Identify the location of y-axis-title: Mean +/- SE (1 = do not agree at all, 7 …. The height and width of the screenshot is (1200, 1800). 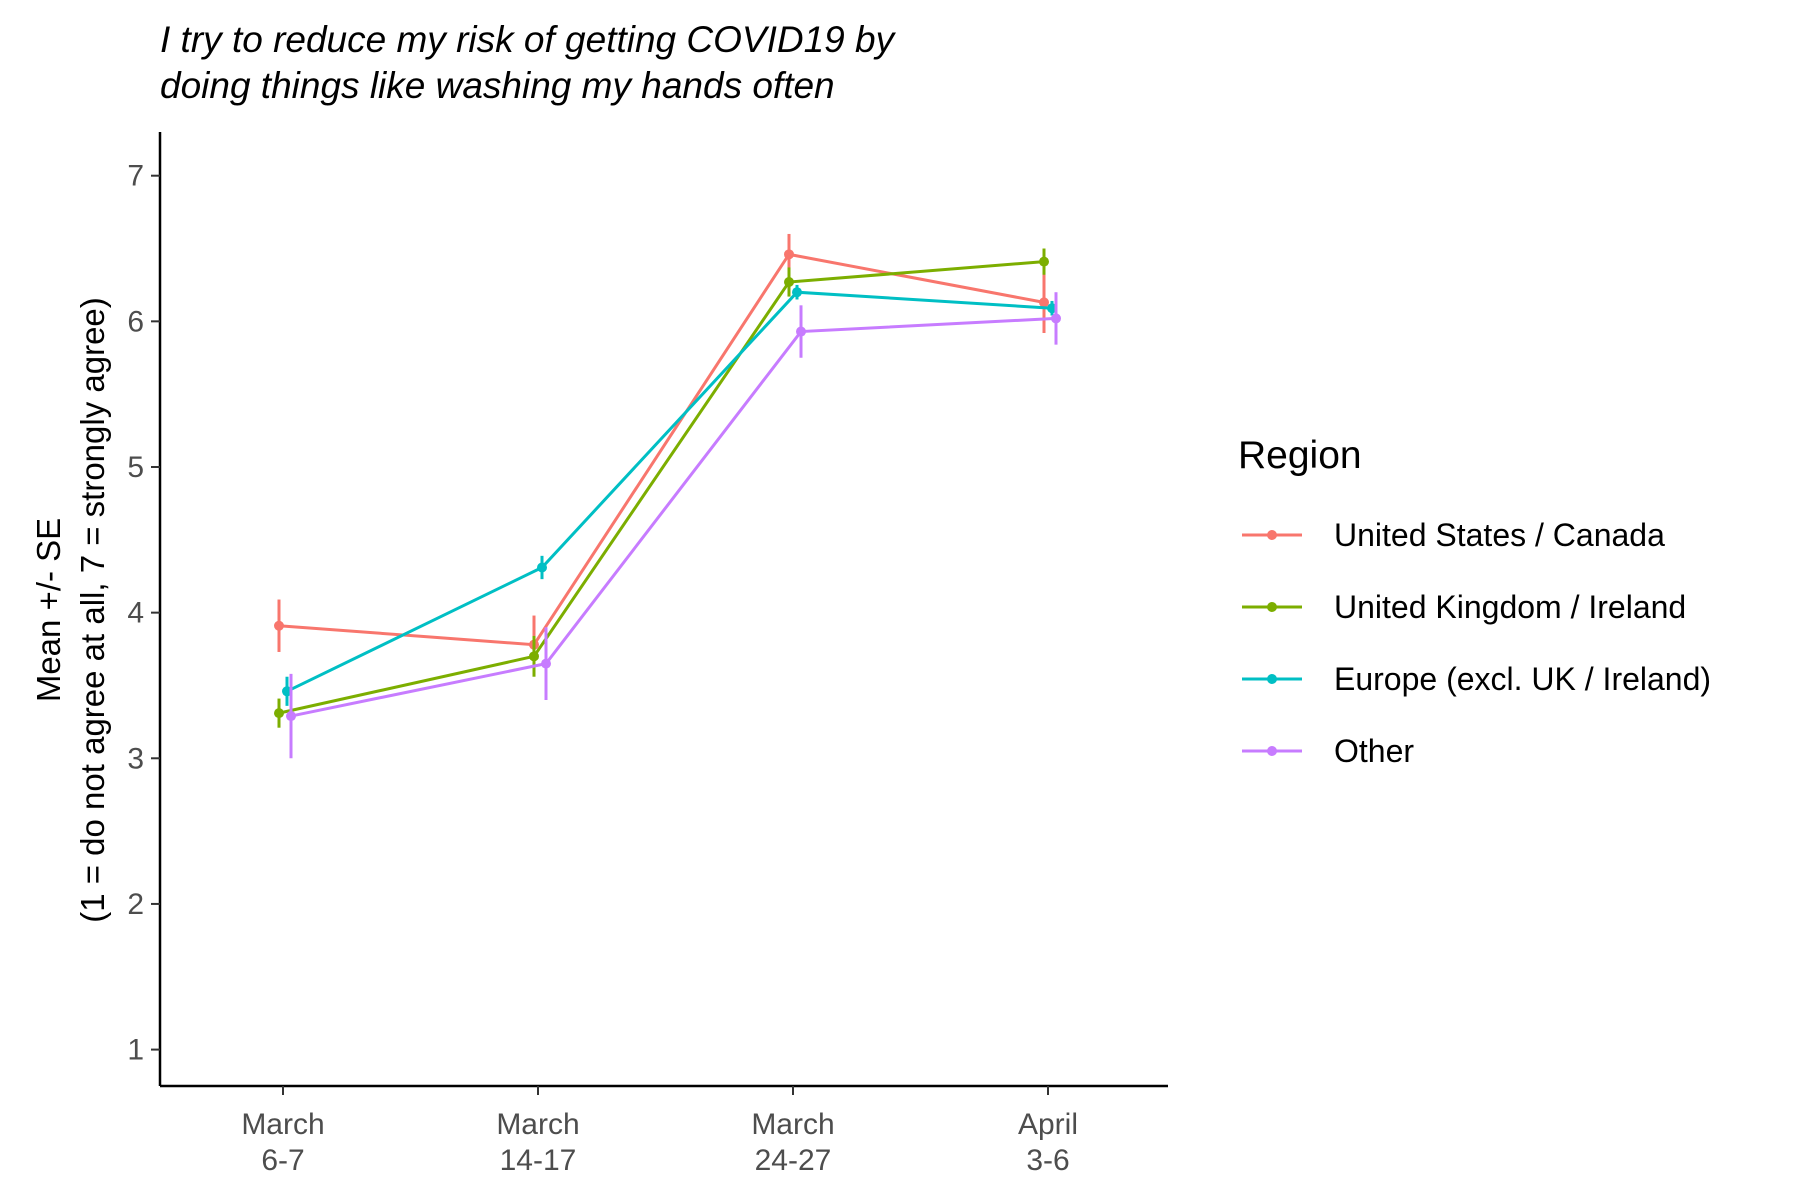
(70, 610).